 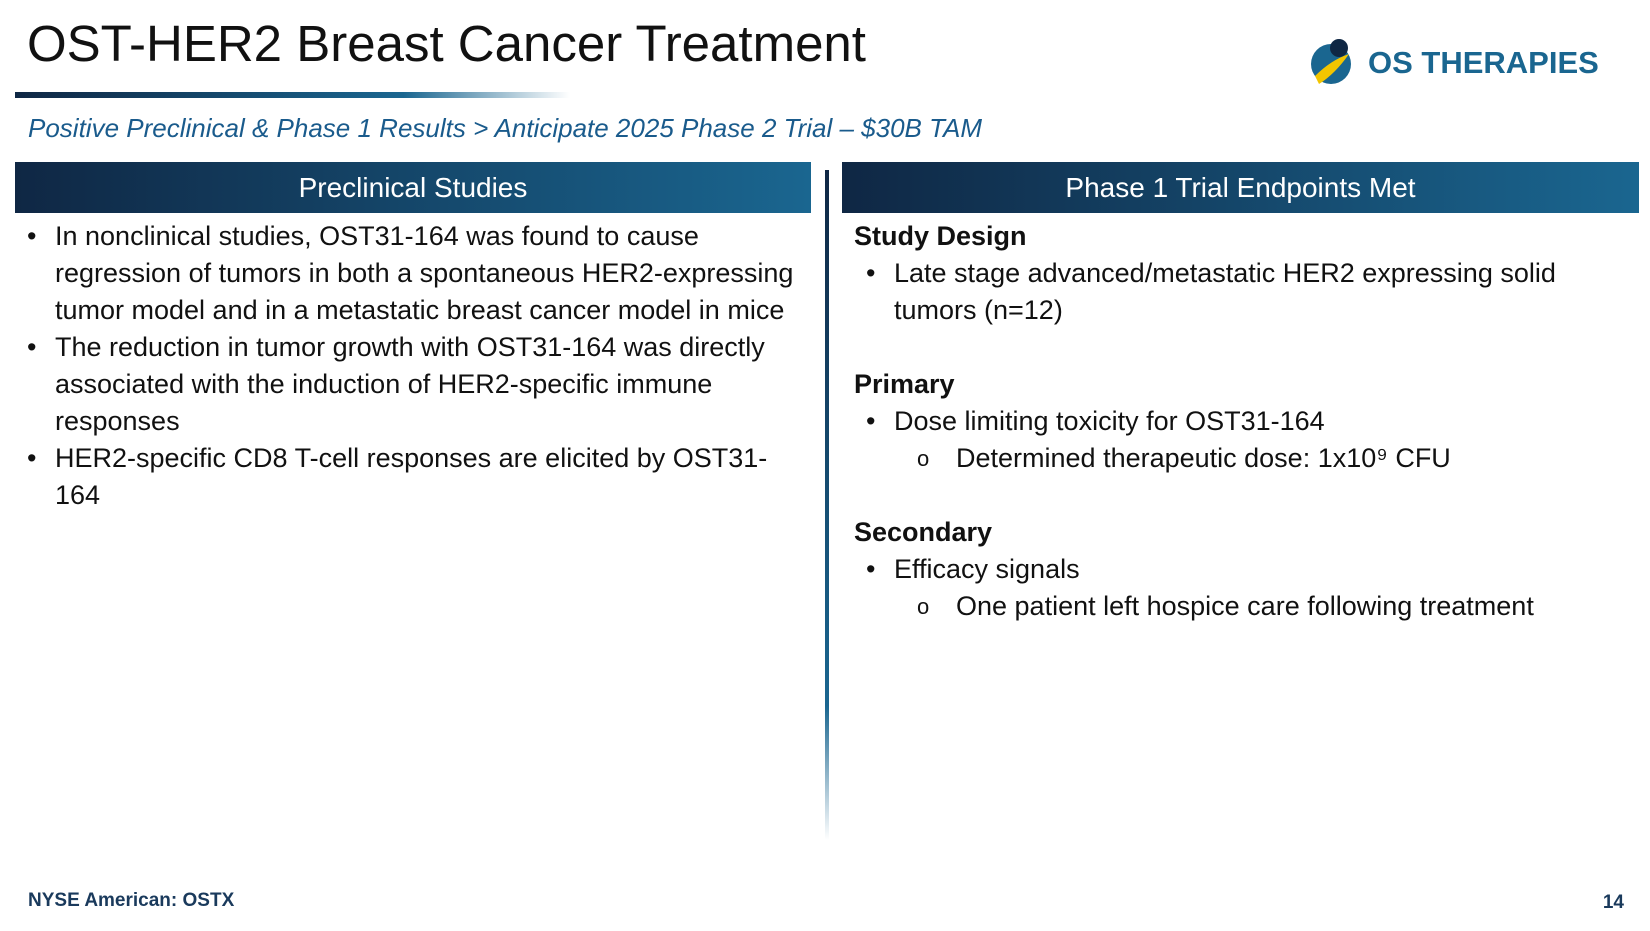 I want to click on logo-text: OS THERAPIES, so click(x=1483, y=62).